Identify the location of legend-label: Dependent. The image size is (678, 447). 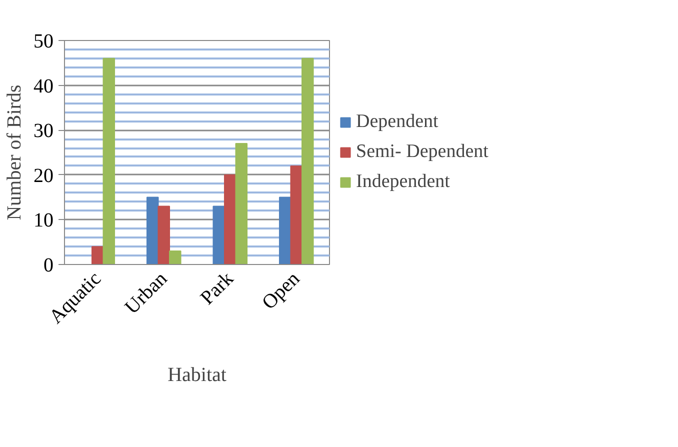
(397, 122).